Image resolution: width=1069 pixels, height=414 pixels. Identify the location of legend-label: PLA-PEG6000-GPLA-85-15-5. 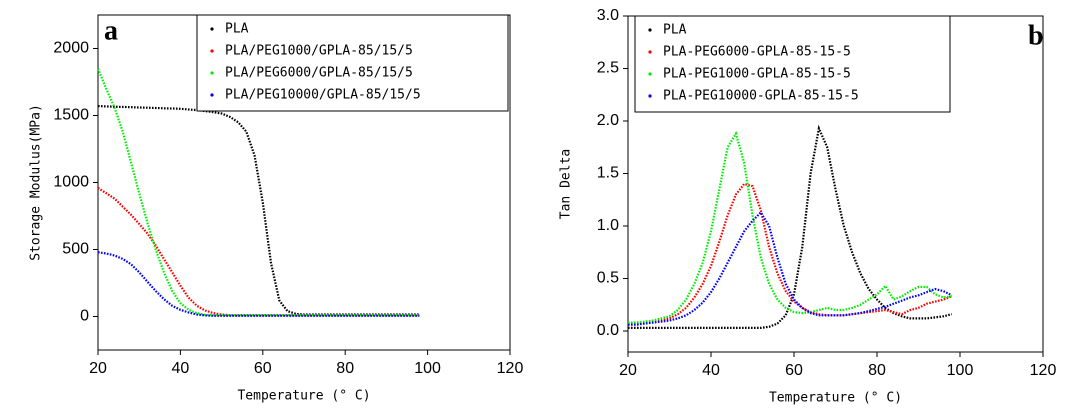
(757, 52).